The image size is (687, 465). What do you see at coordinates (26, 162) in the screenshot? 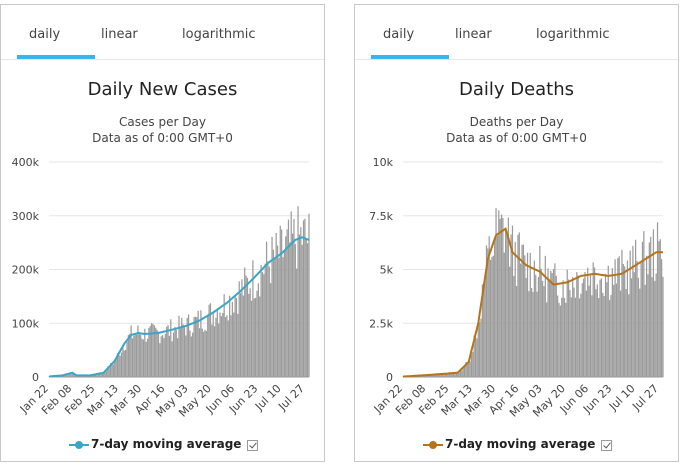
I see `y-tick-label: 400k` at bounding box center [26, 162].